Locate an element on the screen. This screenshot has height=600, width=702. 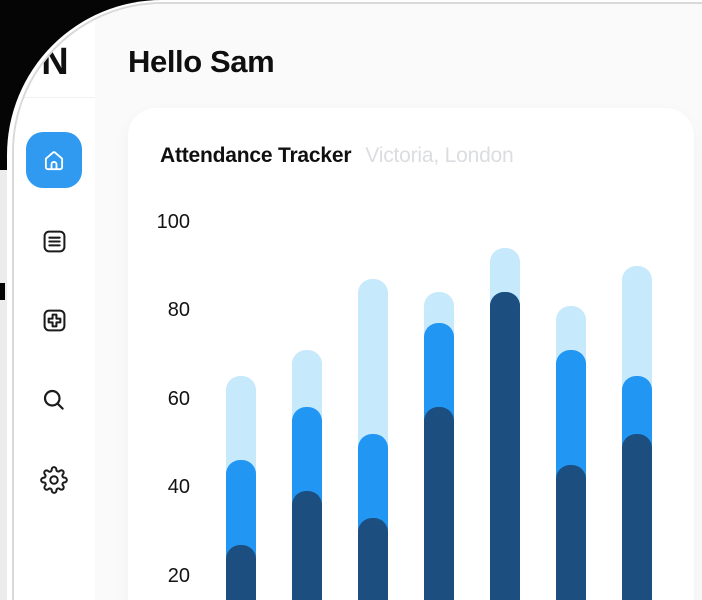
y-axis-label: 80 is located at coordinates (178, 310).